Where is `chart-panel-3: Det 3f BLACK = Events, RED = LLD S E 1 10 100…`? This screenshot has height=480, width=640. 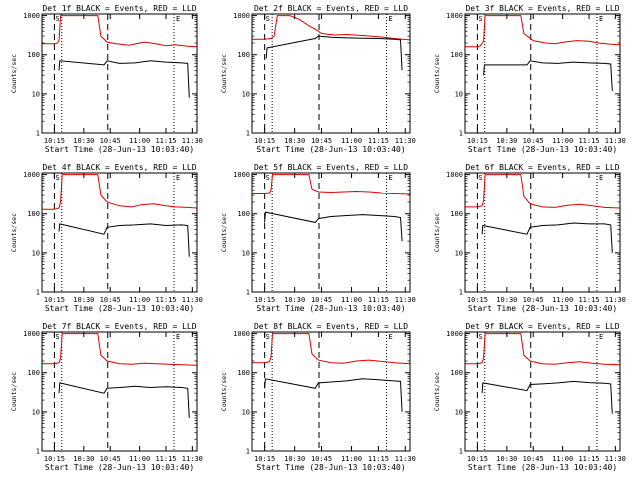 chart-panel-3: Det 3f BLACK = Events, RED = LLD S E 1 10 100… is located at coordinates (529, 79).